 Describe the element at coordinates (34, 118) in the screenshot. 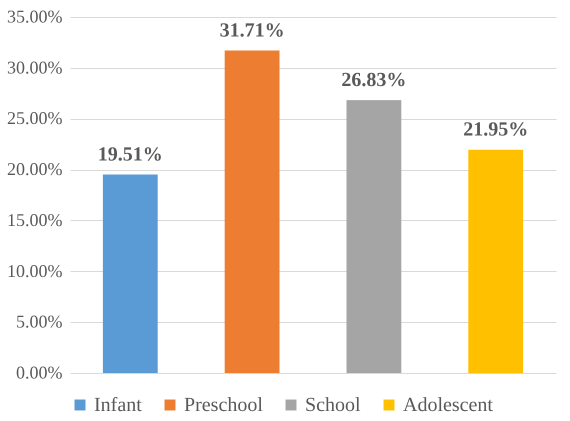

I see `y-tick-label: 25.00%` at that location.